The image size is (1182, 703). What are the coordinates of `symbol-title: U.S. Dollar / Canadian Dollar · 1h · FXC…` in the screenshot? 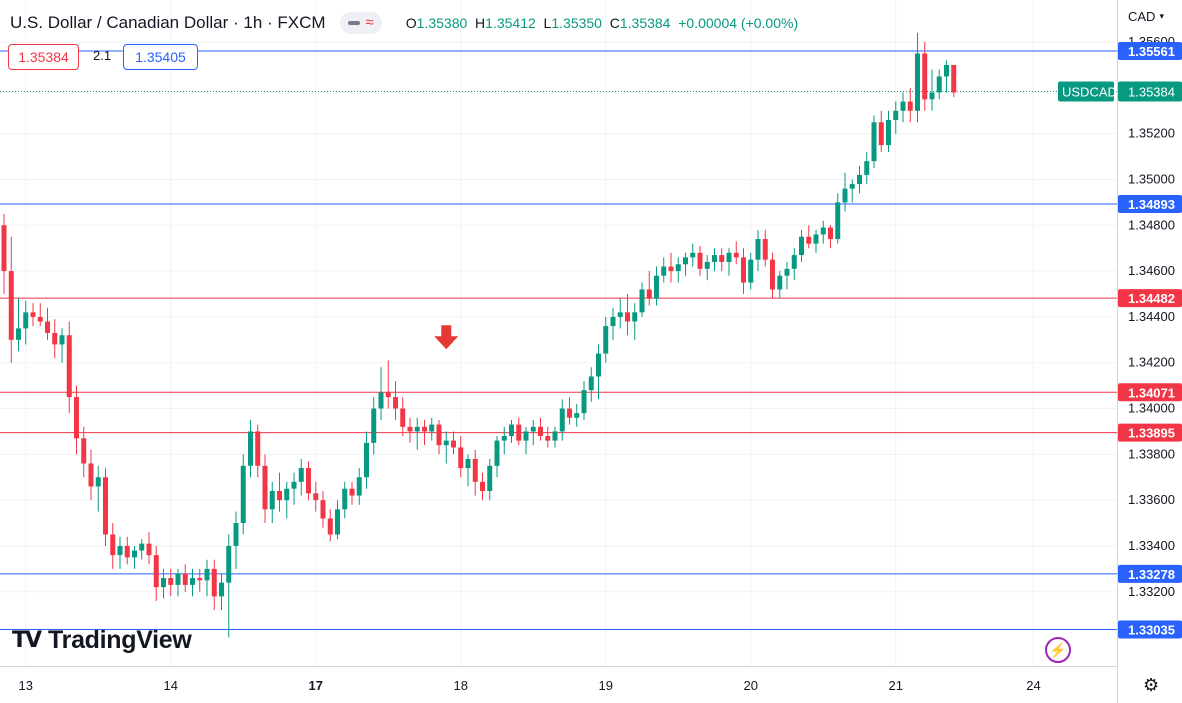 It's located at (168, 22).